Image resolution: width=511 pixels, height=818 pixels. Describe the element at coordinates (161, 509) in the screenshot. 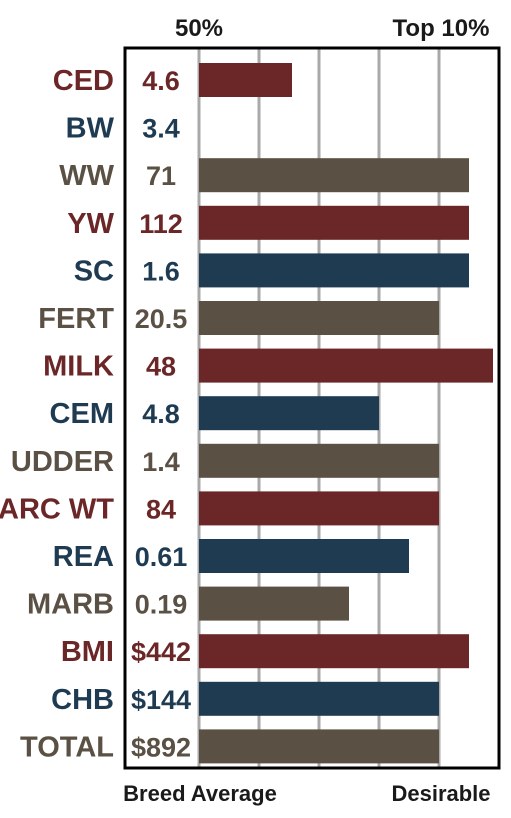

I see `epd-value-carc-wt: 84` at that location.